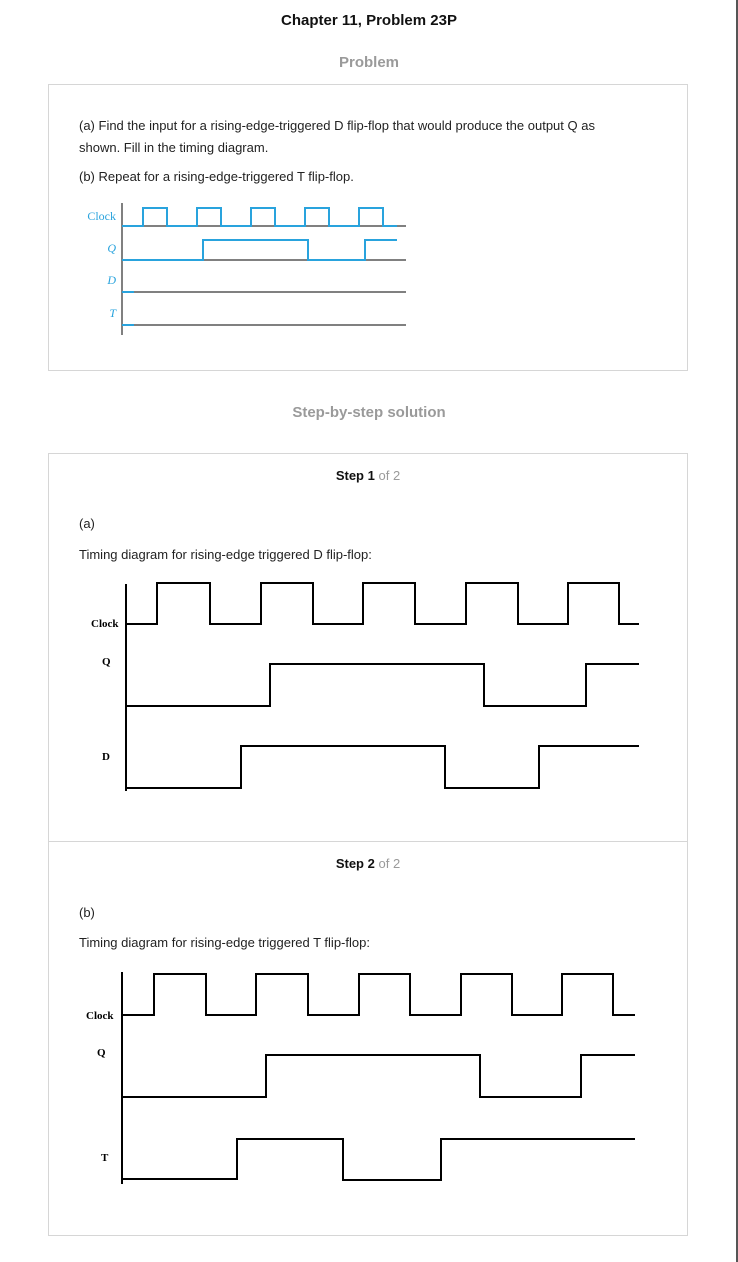 The width and height of the screenshot is (738, 1262). I want to click on step-2-of: of 2, so click(389, 863).